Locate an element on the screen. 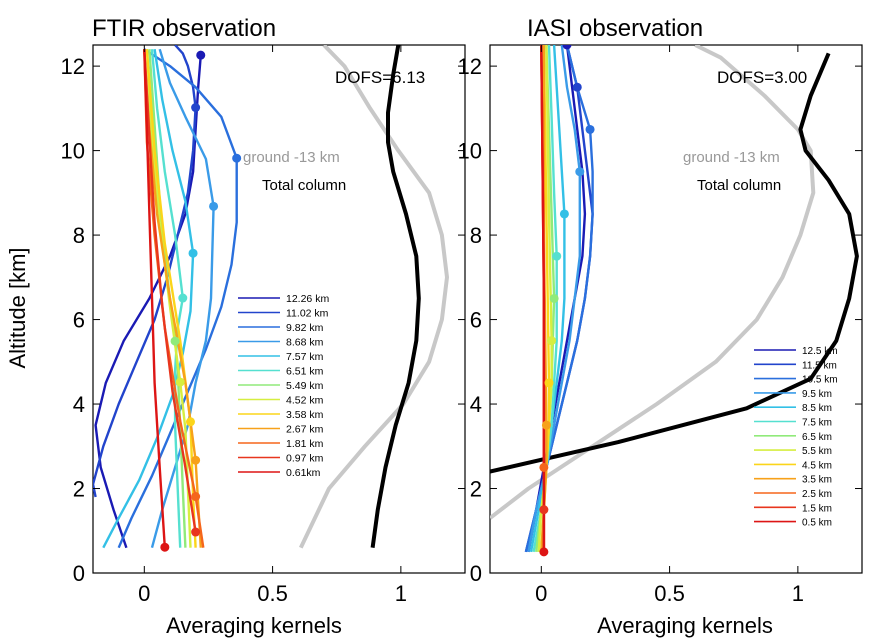  legend-label: 1.5 km is located at coordinates (817, 508).